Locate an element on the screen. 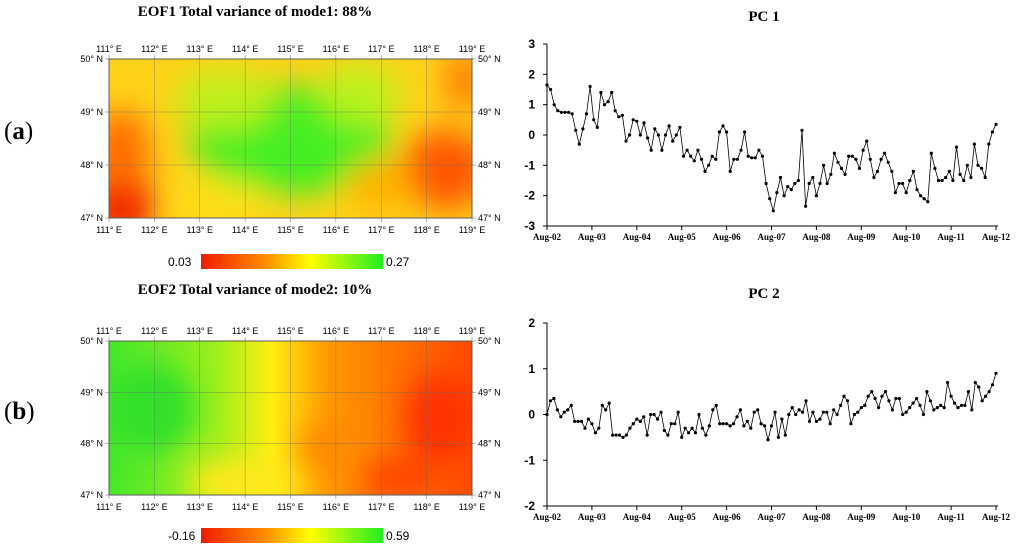 This screenshot has width=1024, height=549. x-tick-label: Aug-03 is located at coordinates (592, 517).